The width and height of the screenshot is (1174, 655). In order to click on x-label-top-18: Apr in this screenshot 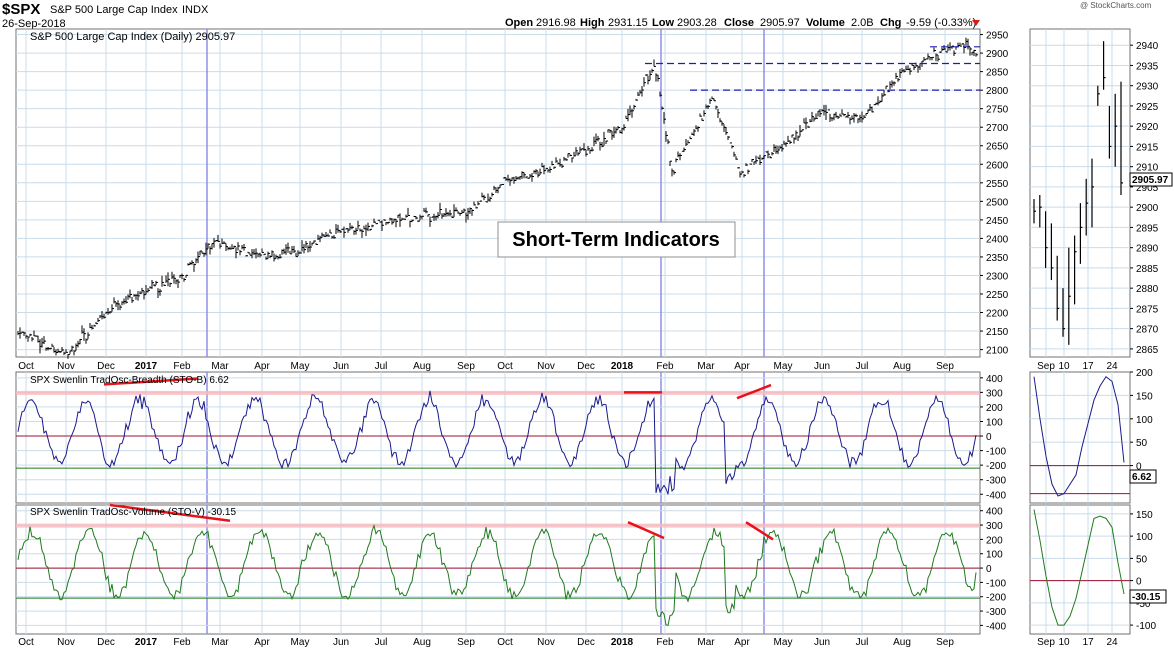, I will do `click(742, 366)`.